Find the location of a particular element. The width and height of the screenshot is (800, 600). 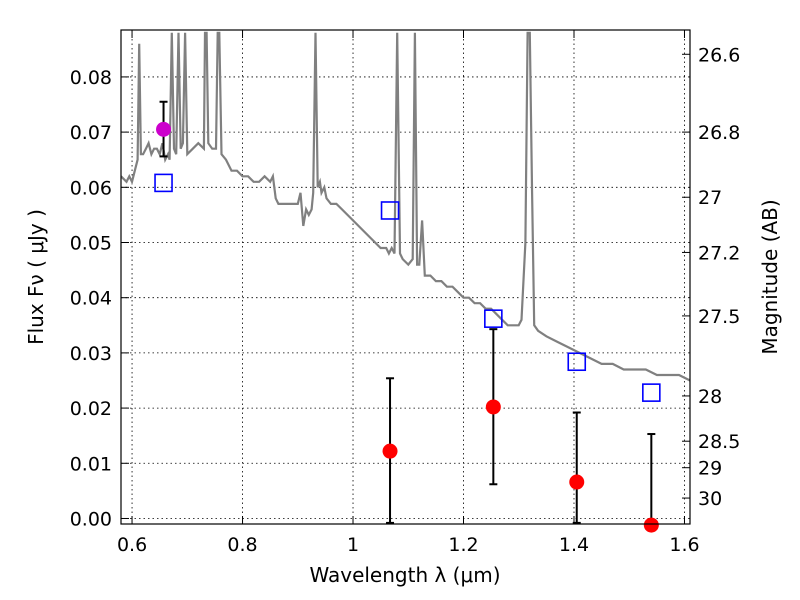

magnitude-tick-label: 28 is located at coordinates (710, 397).